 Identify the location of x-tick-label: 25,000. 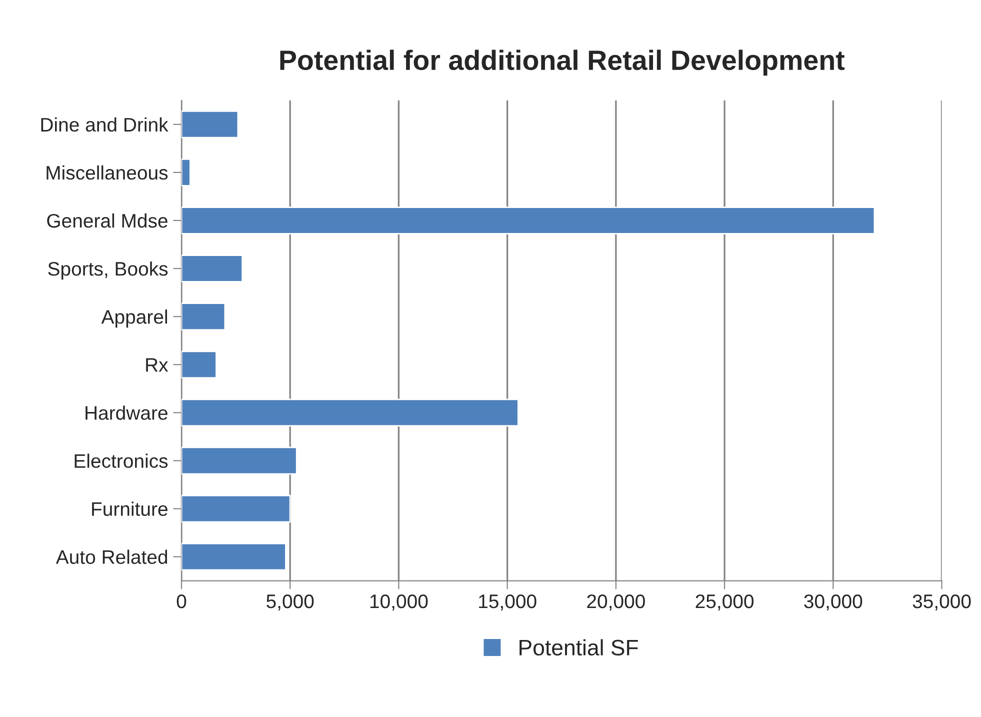
(725, 602).